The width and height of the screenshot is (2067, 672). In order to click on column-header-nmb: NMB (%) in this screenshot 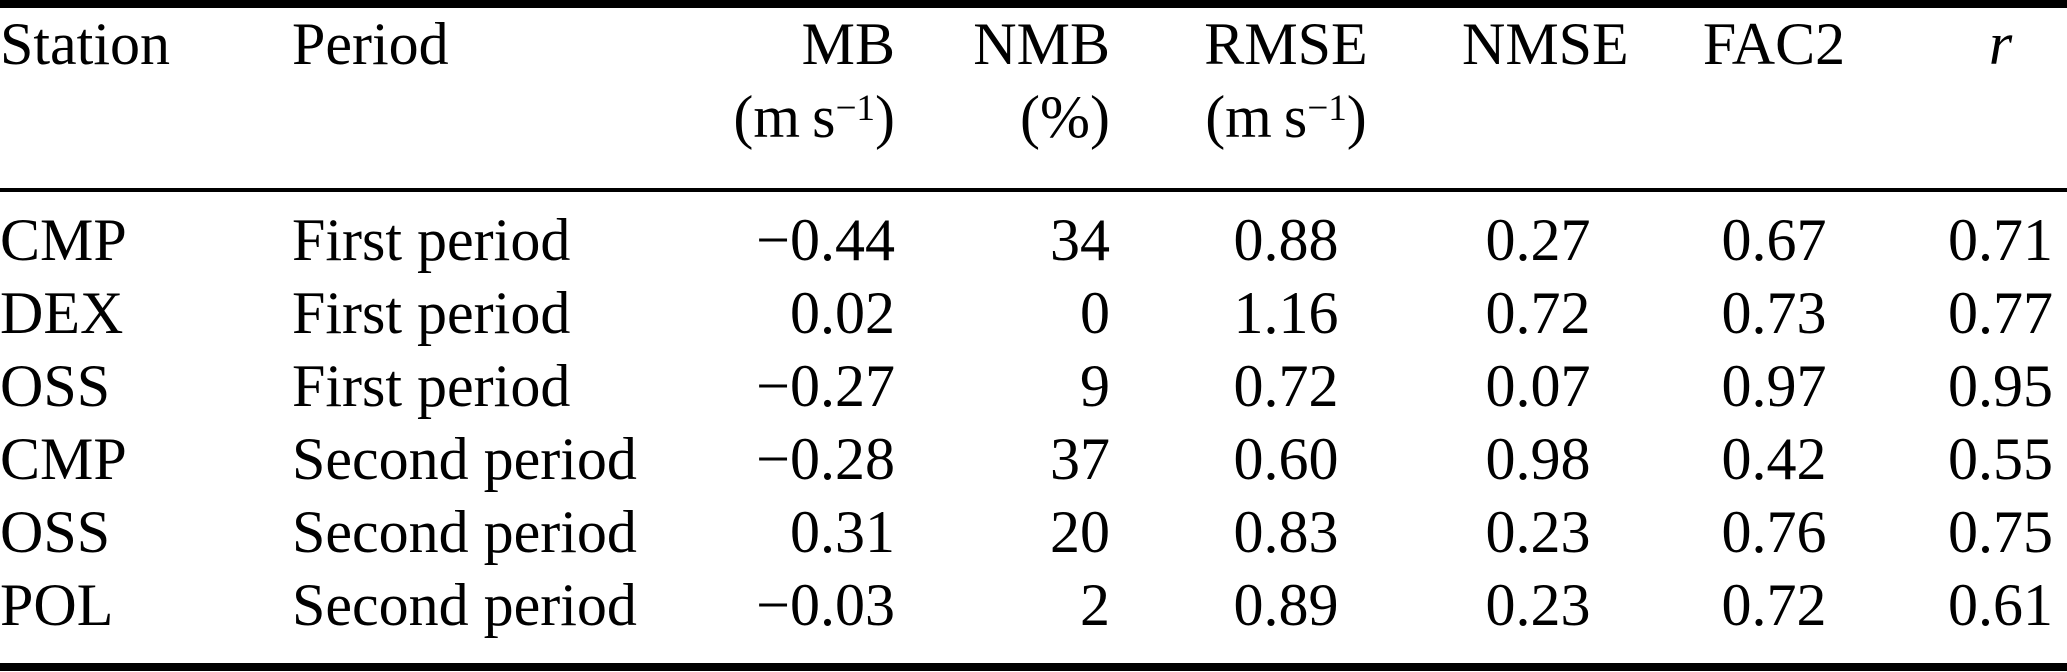, I will do `click(1002, 100)`.